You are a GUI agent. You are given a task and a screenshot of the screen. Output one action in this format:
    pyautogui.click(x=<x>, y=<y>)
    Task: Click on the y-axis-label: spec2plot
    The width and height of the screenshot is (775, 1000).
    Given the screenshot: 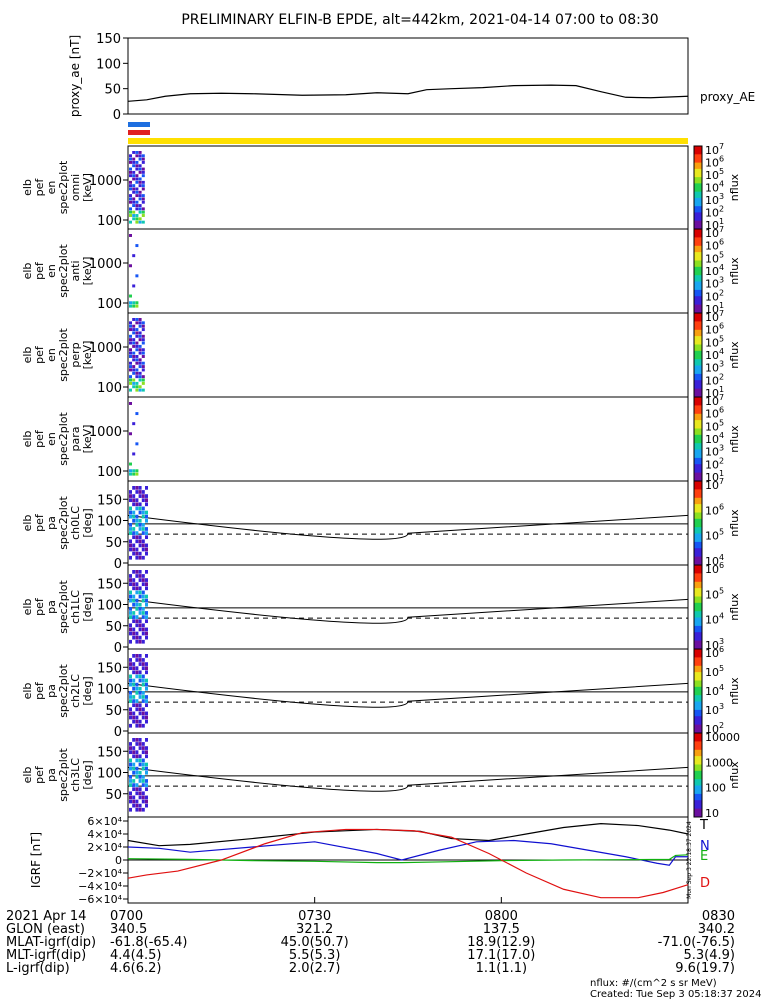 What is the action you would take?
    pyautogui.click(x=63, y=439)
    